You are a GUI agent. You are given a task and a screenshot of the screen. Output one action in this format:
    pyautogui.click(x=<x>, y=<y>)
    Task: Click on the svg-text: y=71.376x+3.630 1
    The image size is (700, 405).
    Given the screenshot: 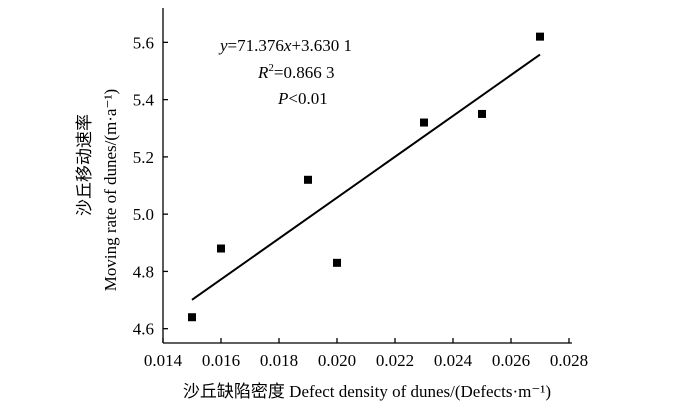 What is the action you would take?
    pyautogui.click(x=285, y=45)
    